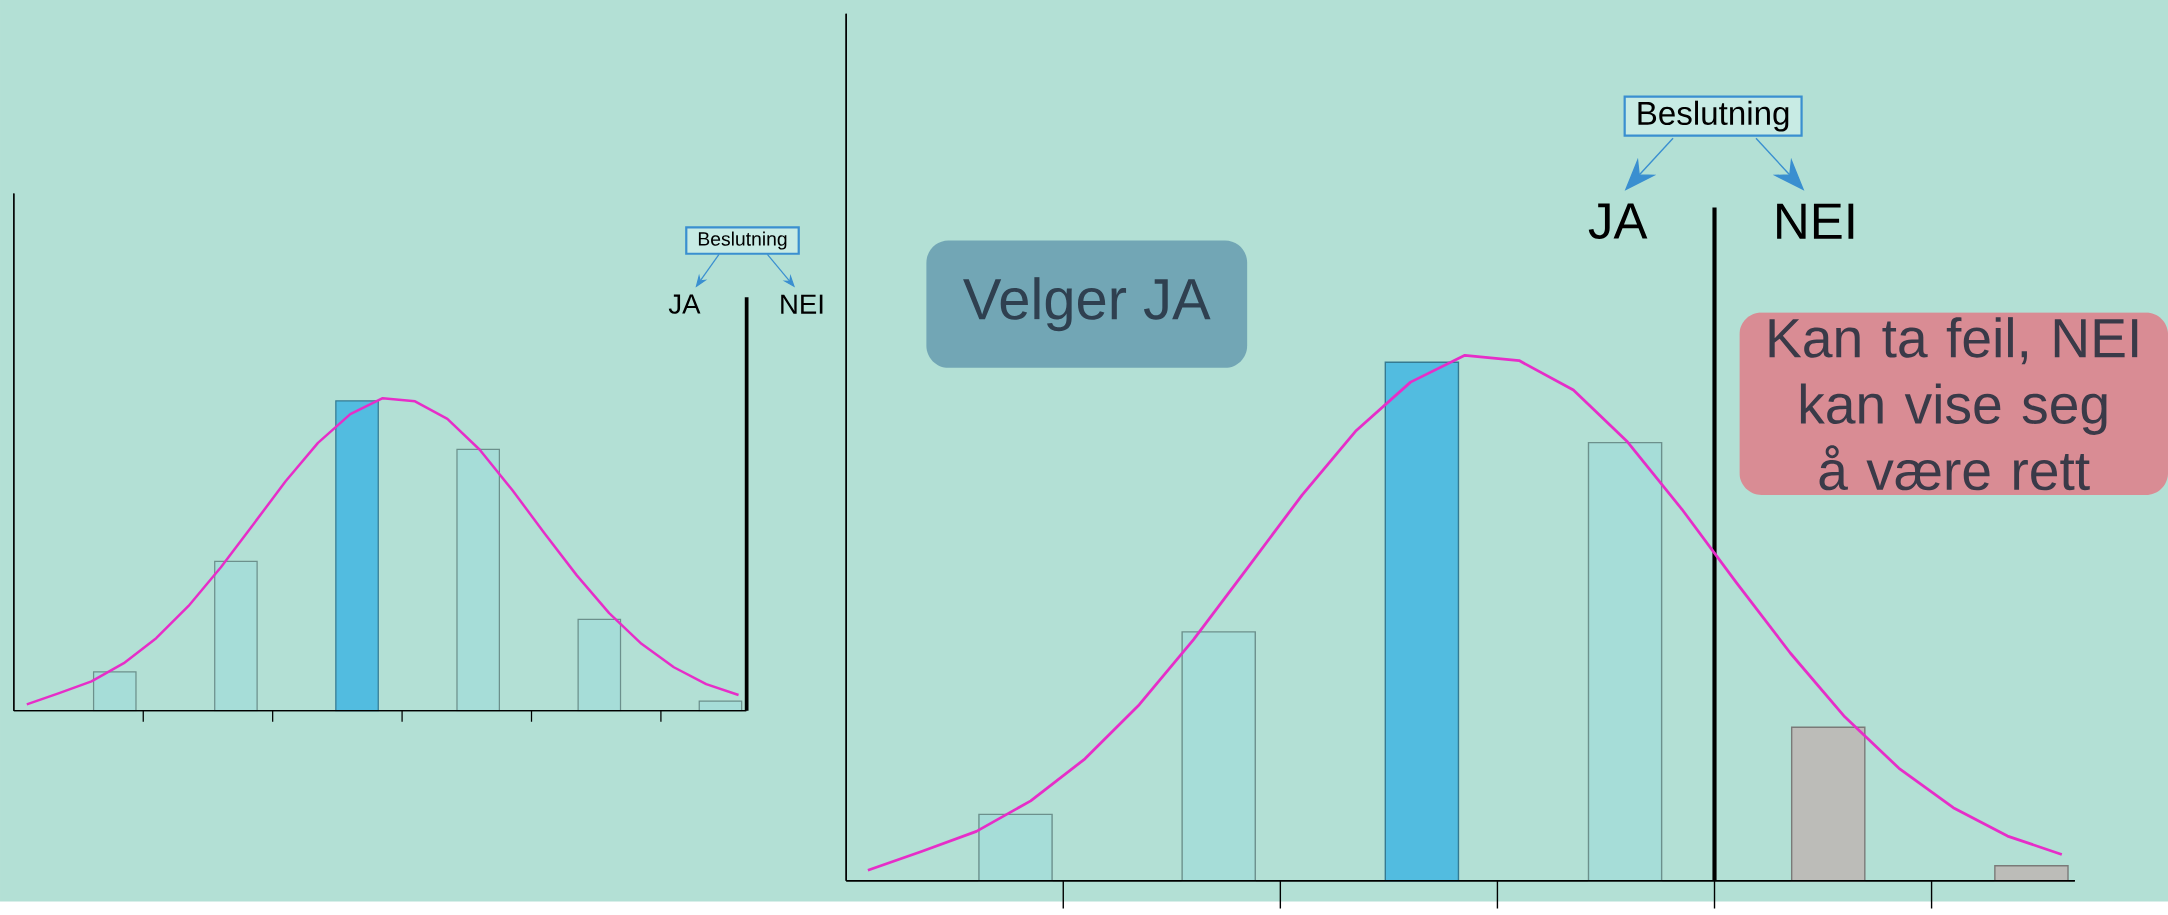 The width and height of the screenshot is (2168, 915). I want to click on annotation: Kan ta feil, NEI kan vise seg å være rett, so click(1953, 404).